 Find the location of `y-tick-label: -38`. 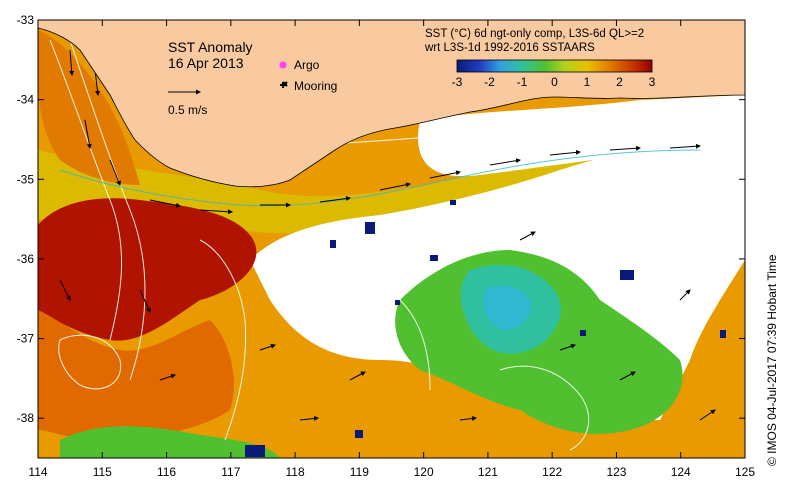

y-tick-label: -38 is located at coordinates (26, 418).